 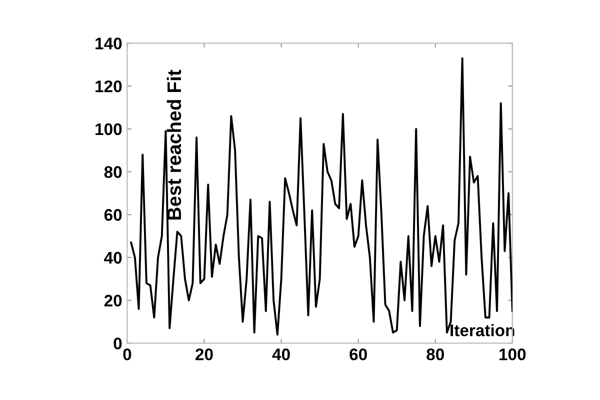 I want to click on x-tick-label: 0, so click(x=127, y=354).